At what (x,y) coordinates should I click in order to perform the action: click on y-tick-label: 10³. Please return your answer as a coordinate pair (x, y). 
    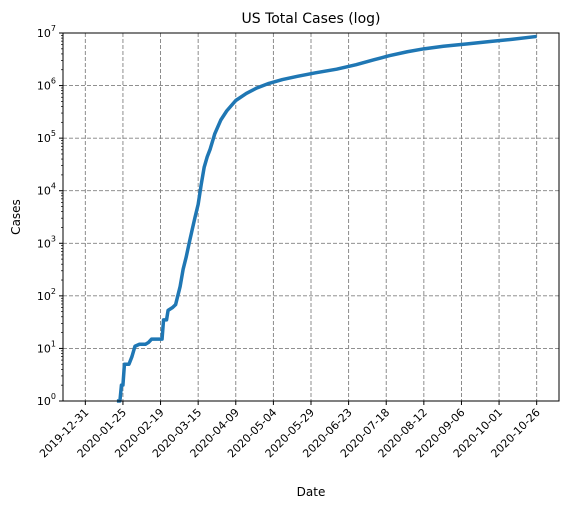
    Looking at the image, I should click on (46, 242).